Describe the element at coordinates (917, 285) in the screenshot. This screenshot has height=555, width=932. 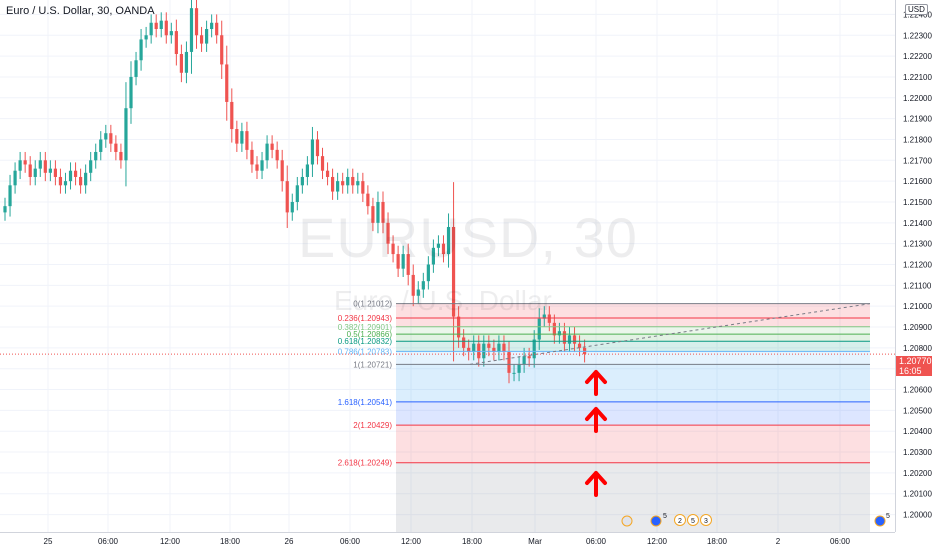
I see `y-tick-label: 1.21100` at that location.